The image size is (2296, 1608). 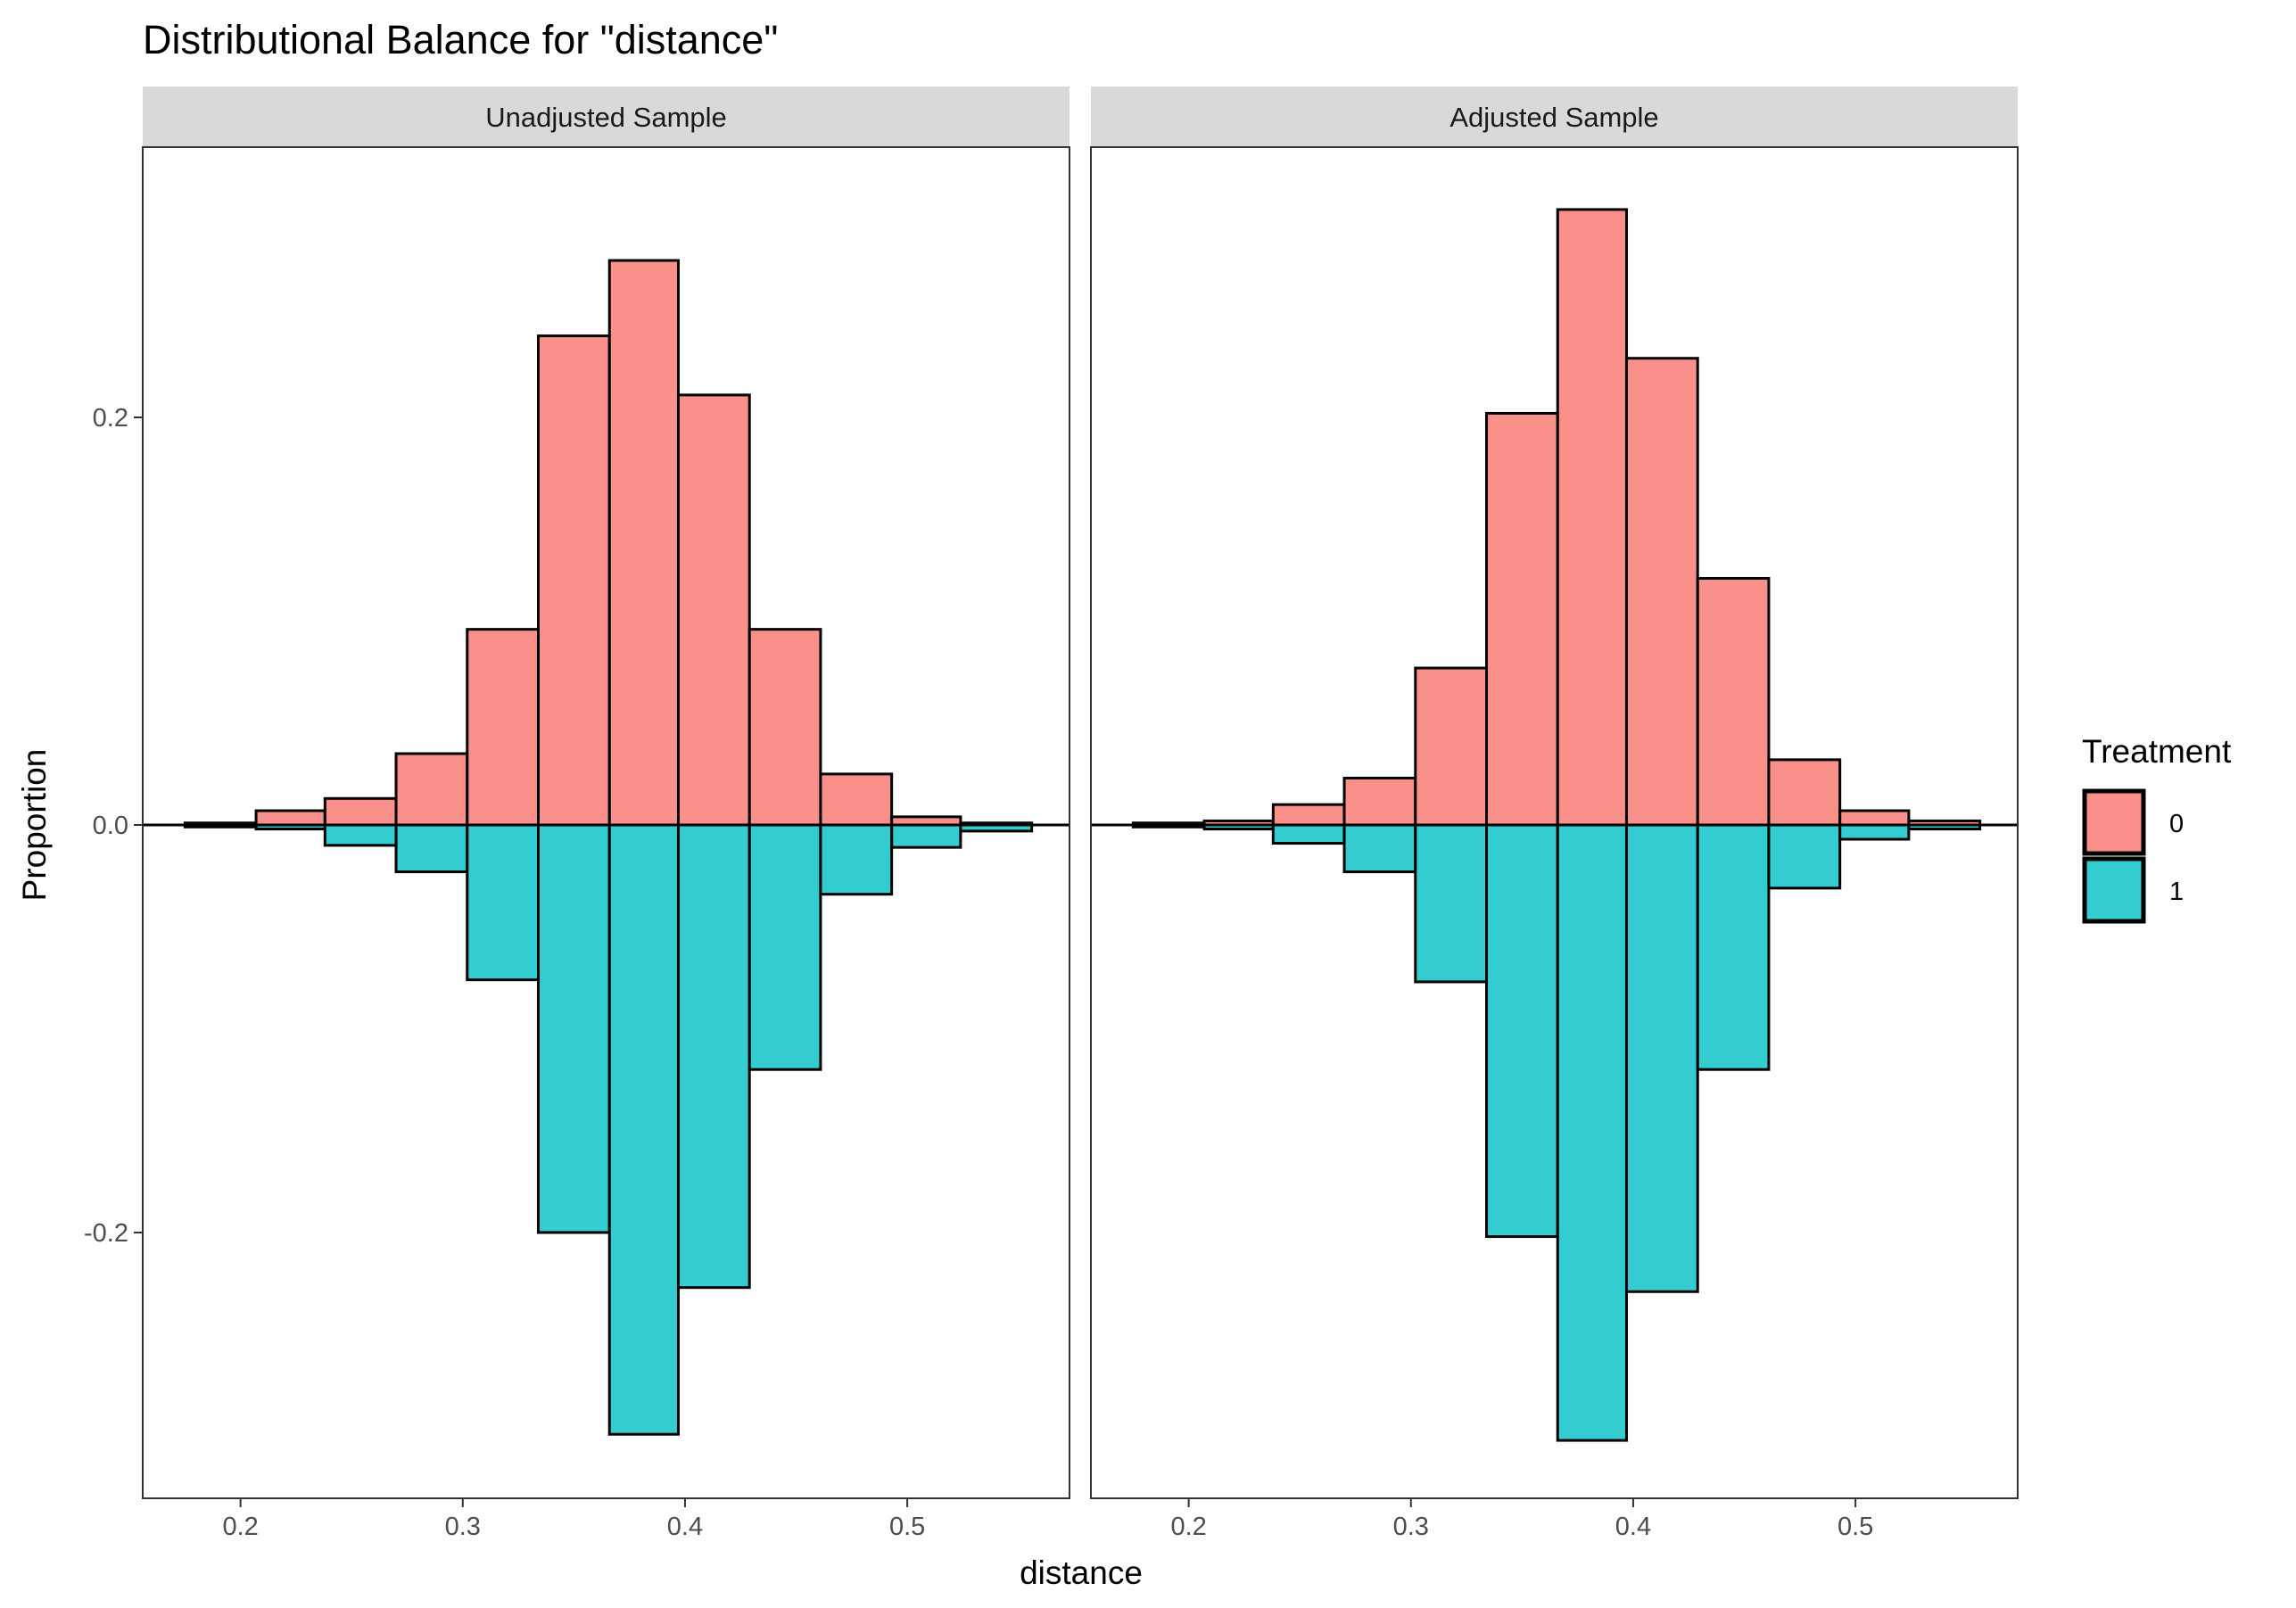 What do you see at coordinates (2157, 828) in the screenshot?
I see `legend: Treatment 0 1` at bounding box center [2157, 828].